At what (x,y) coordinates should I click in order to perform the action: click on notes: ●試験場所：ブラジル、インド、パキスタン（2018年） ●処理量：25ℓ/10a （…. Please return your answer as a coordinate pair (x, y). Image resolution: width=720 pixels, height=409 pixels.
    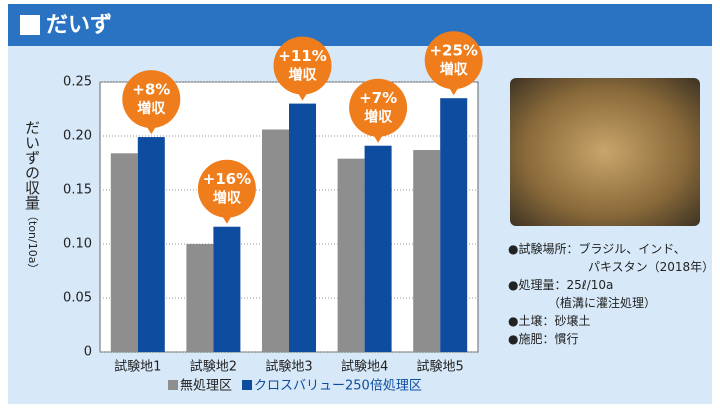
    Looking at the image, I should click on (611, 294).